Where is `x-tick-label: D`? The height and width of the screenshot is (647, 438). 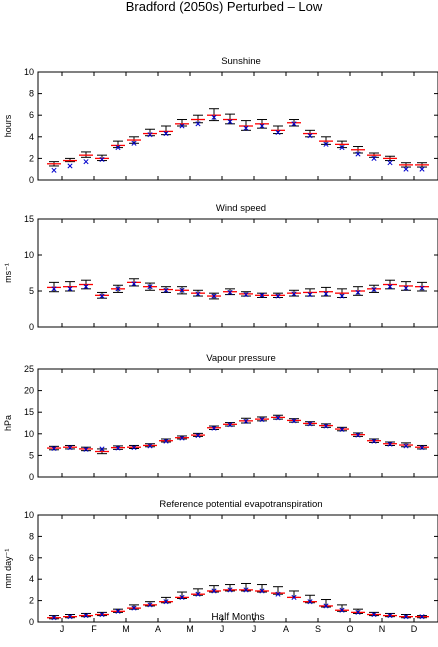 x-tick-label: D is located at coordinates (414, 629).